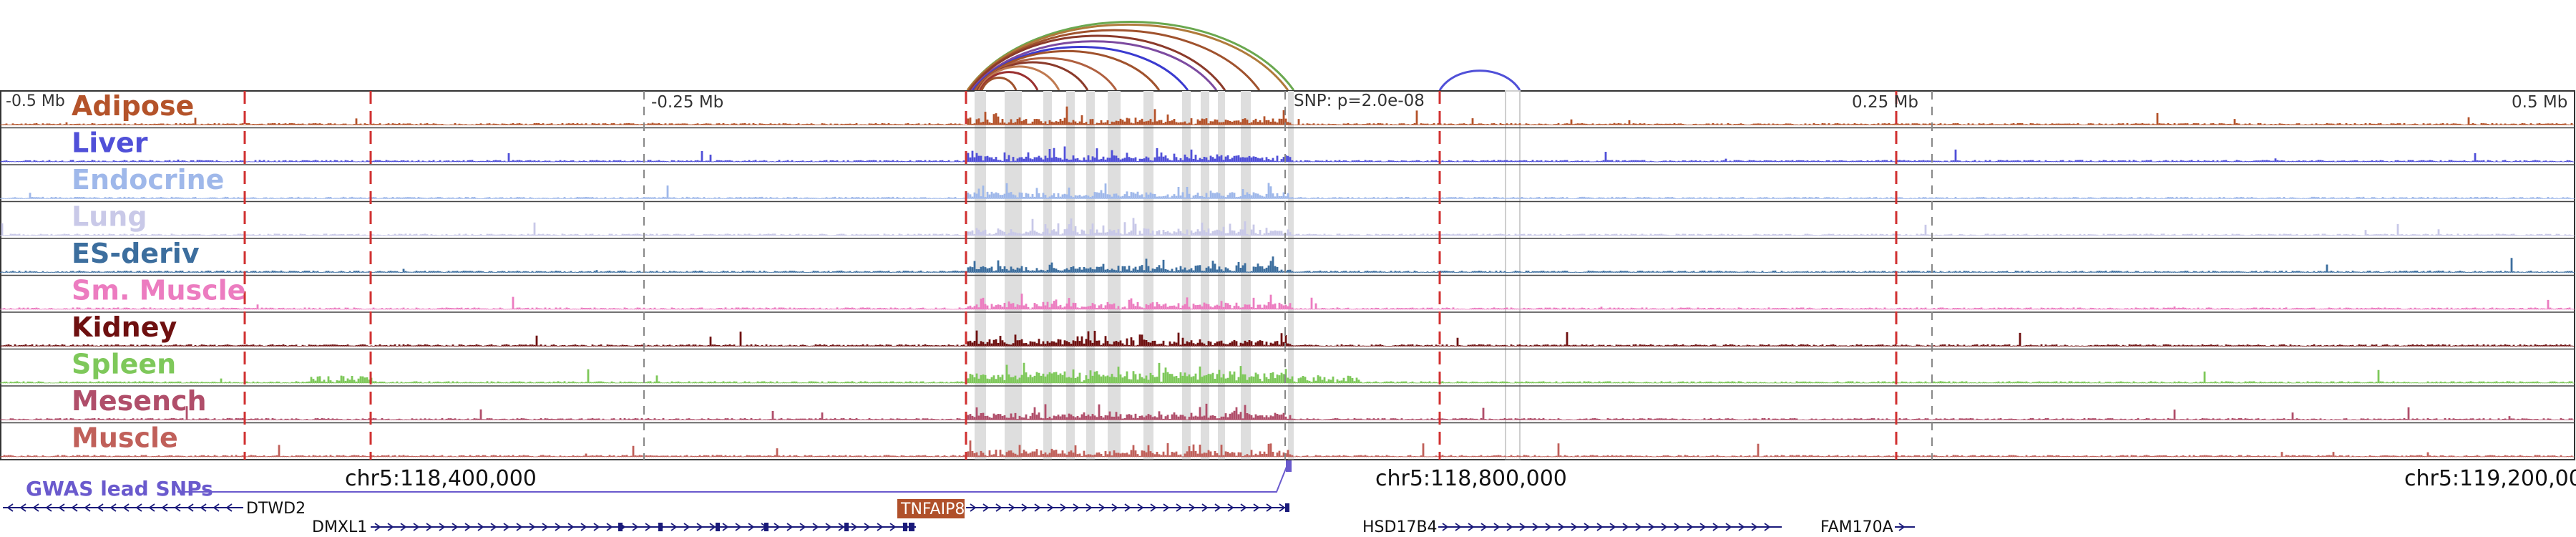  Describe the element at coordinates (1287, 449) in the screenshot. I see `signal-track-muscle` at that location.